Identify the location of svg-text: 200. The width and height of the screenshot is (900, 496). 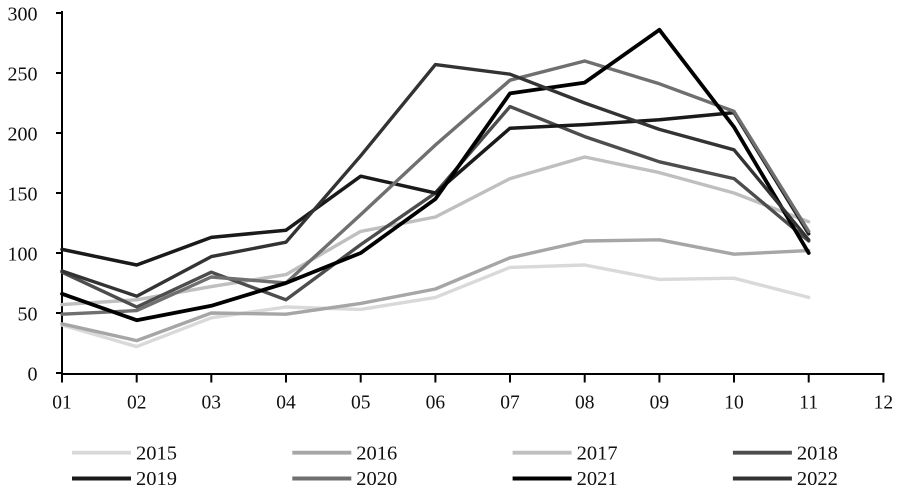
(23, 135).